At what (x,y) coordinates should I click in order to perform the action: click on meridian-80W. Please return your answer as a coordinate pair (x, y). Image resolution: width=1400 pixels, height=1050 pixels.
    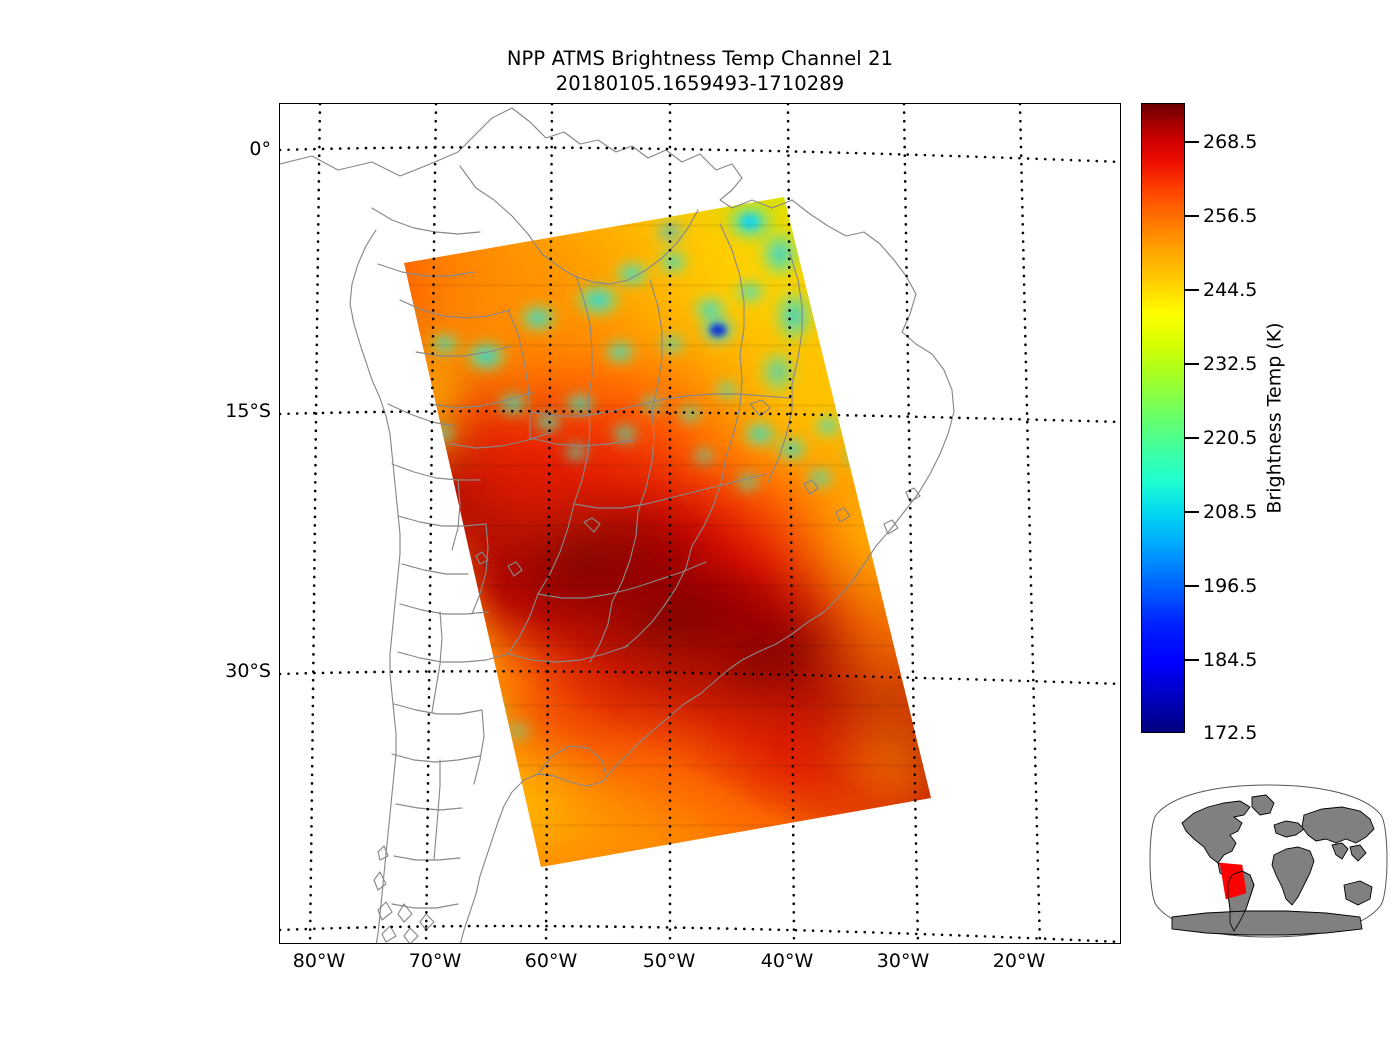
    Looking at the image, I should click on (315, 523).